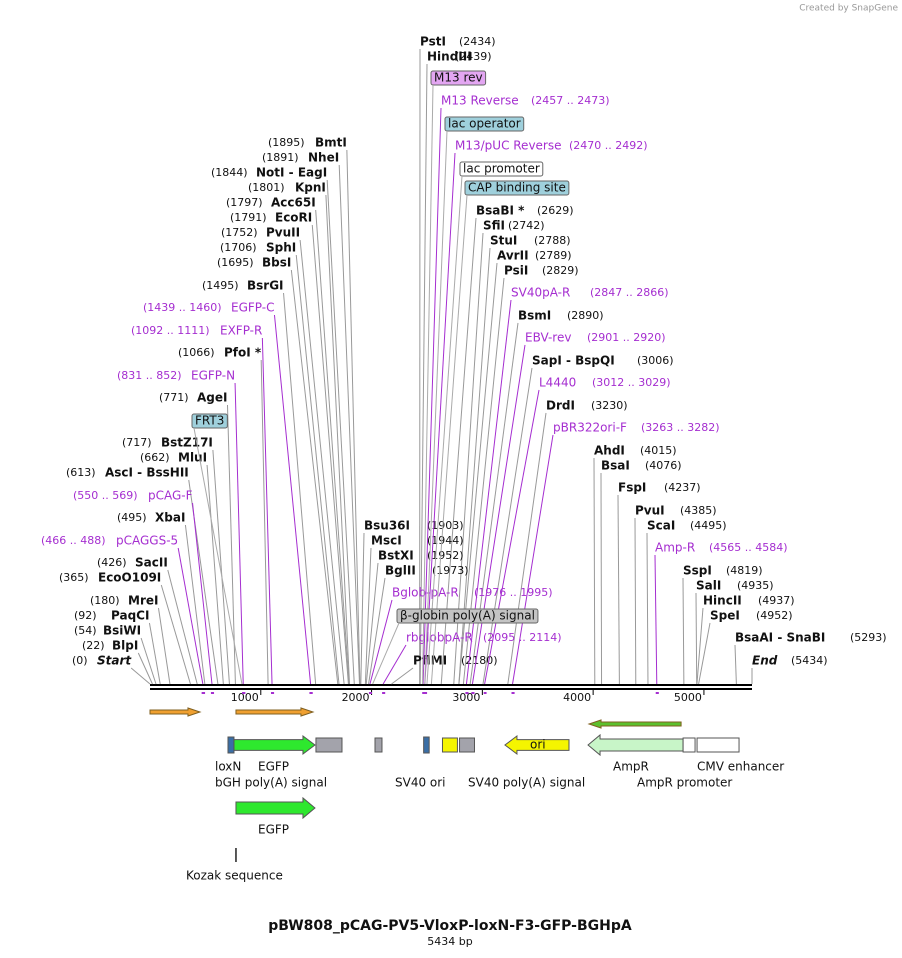 Image resolution: width=902 pixels, height=958 pixels. Describe the element at coordinates (147, 473) in the screenshot. I see `enzyme-name: AscI - BssHII` at that location.